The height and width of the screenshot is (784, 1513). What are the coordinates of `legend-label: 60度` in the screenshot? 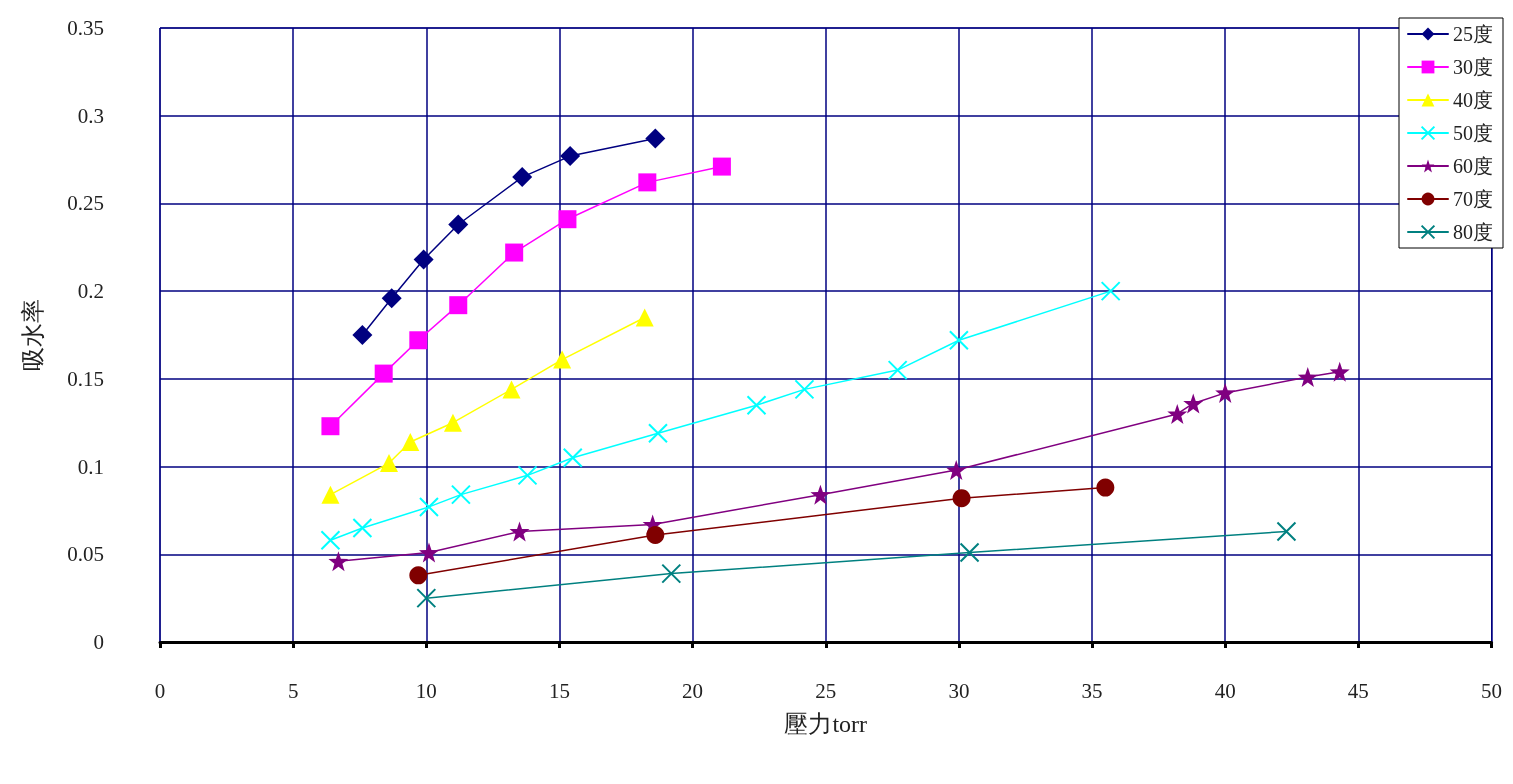 It's located at (1473, 166).